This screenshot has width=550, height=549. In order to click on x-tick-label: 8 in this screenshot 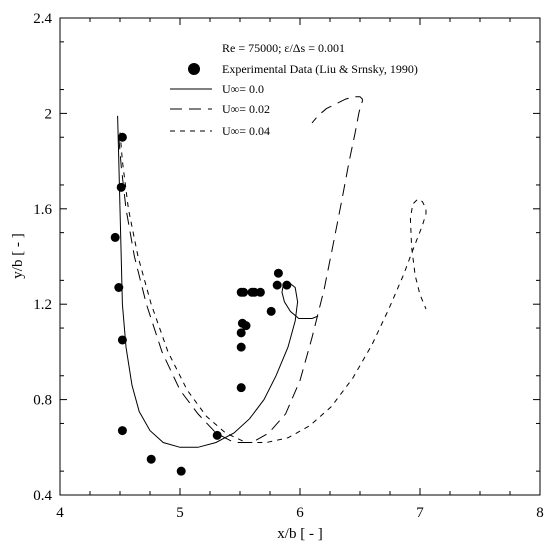, I will do `click(540, 513)`.